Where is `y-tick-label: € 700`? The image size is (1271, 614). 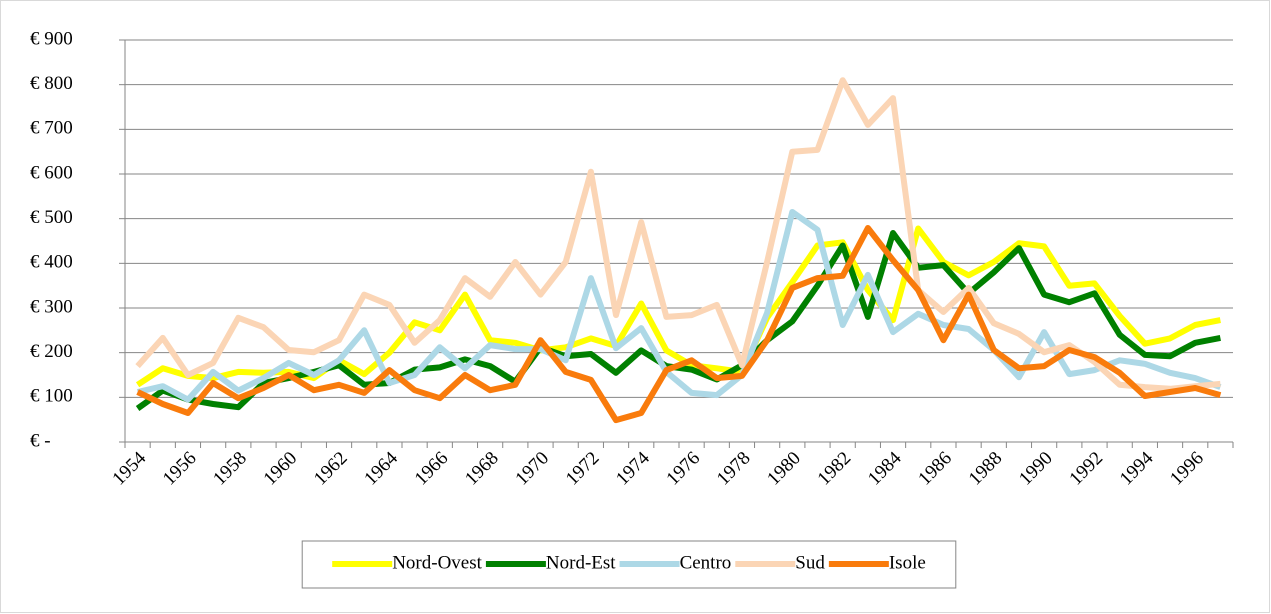
y-tick-label: € 700 is located at coordinates (51, 128).